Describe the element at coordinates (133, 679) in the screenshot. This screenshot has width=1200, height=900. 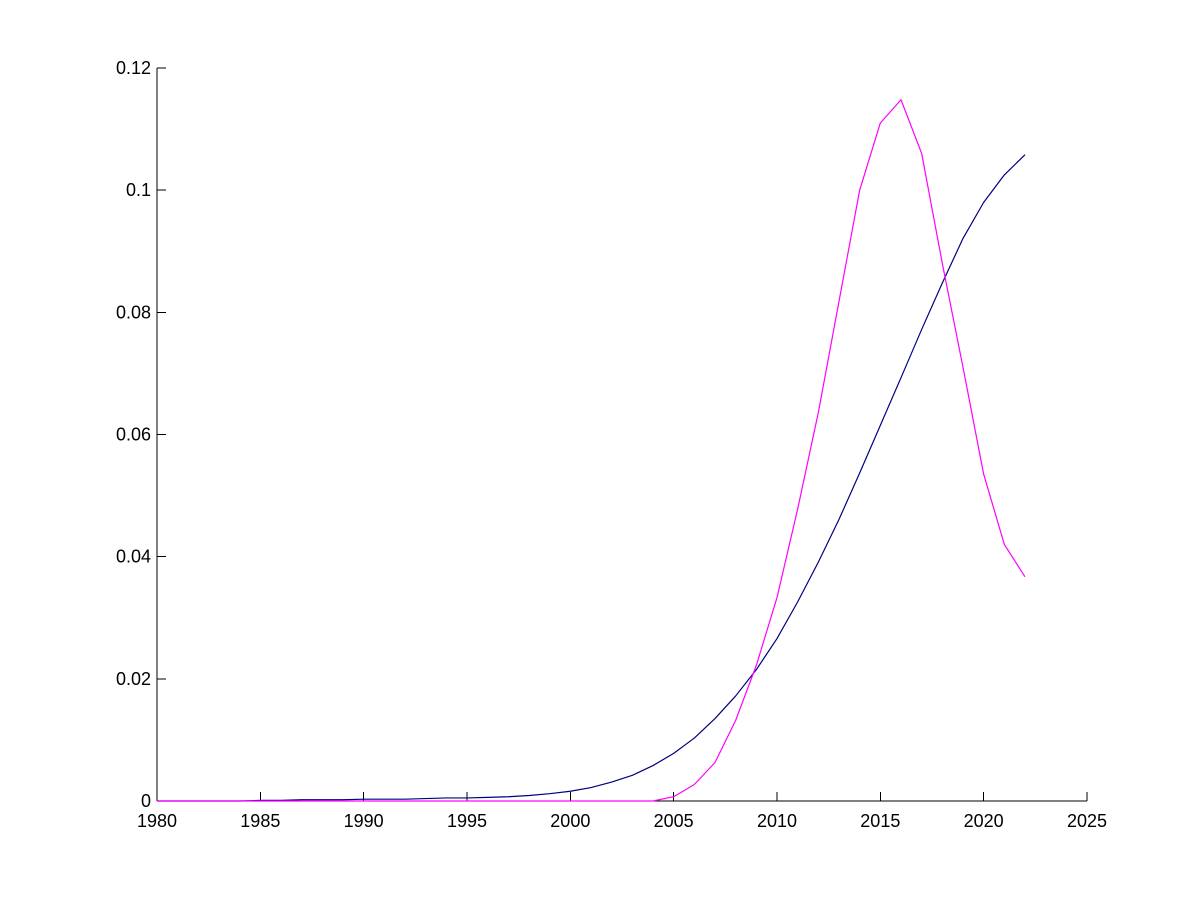
I see `y-tick-label: 0.02` at that location.